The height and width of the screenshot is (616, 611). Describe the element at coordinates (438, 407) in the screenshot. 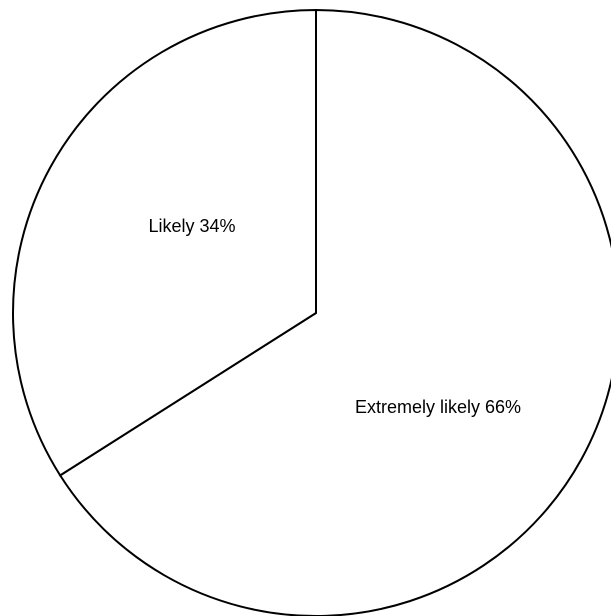

I see `pie-label-extremely-likely: Extremely likely 66%` at that location.